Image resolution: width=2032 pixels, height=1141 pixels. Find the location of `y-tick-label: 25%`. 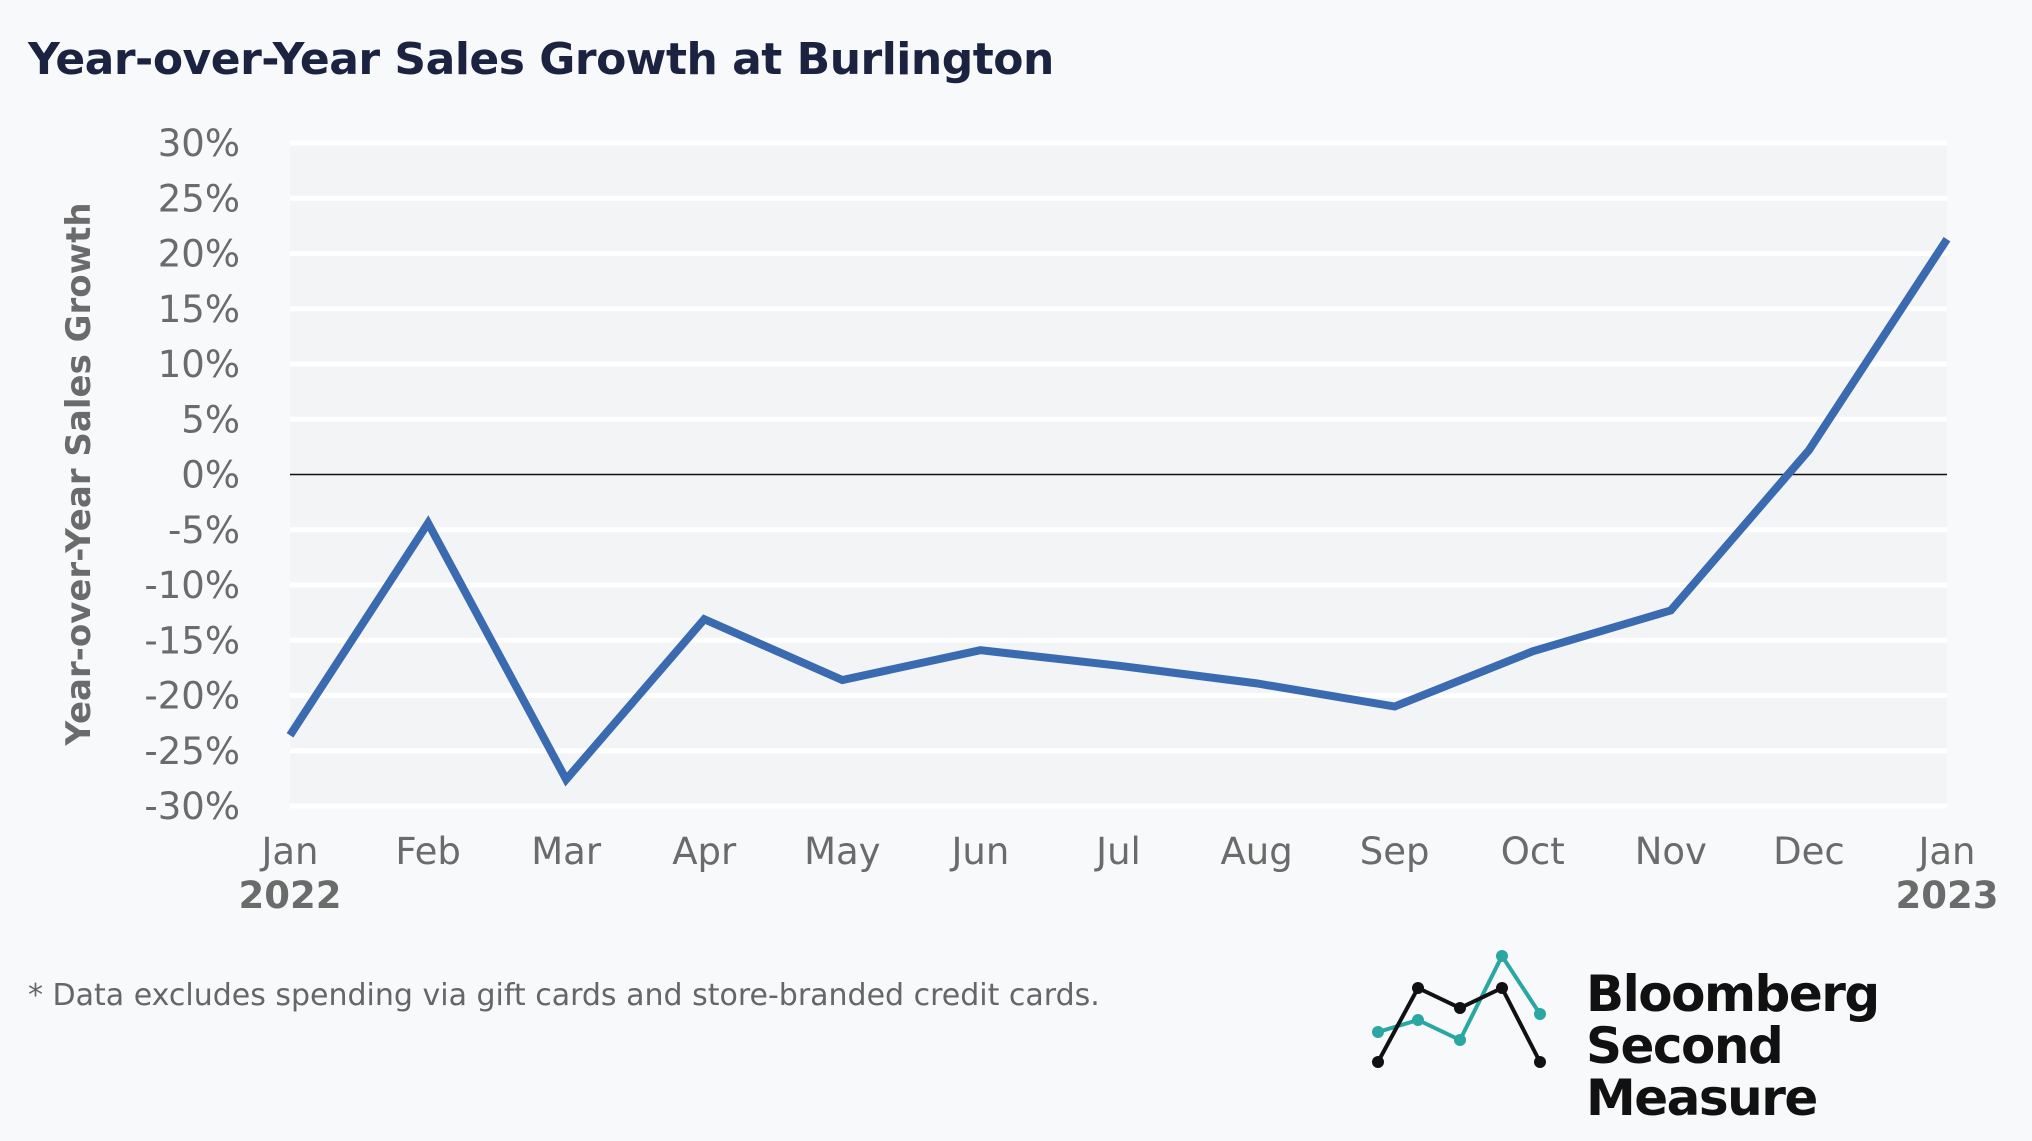

y-tick-label: 25% is located at coordinates (199, 198).